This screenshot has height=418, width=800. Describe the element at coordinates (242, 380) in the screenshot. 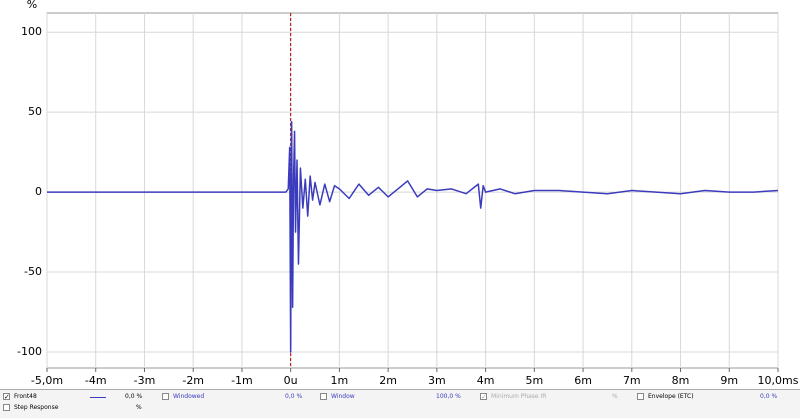

I see `x-tick-label: -1m` at that location.